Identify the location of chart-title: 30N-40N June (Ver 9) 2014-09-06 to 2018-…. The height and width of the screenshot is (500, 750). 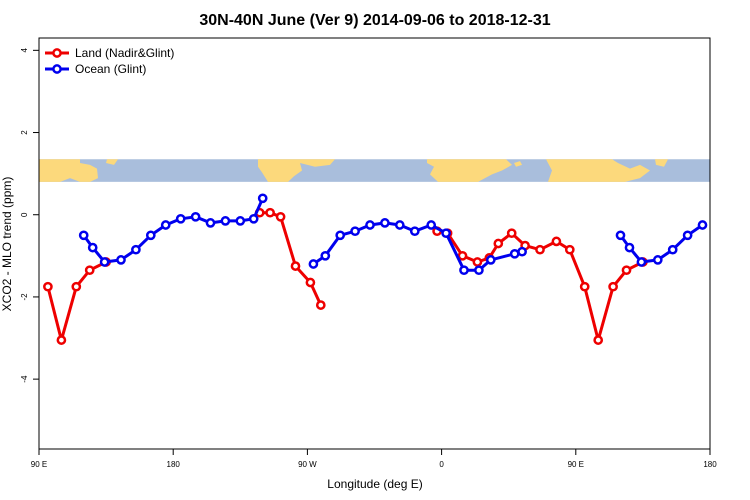
(374, 20).